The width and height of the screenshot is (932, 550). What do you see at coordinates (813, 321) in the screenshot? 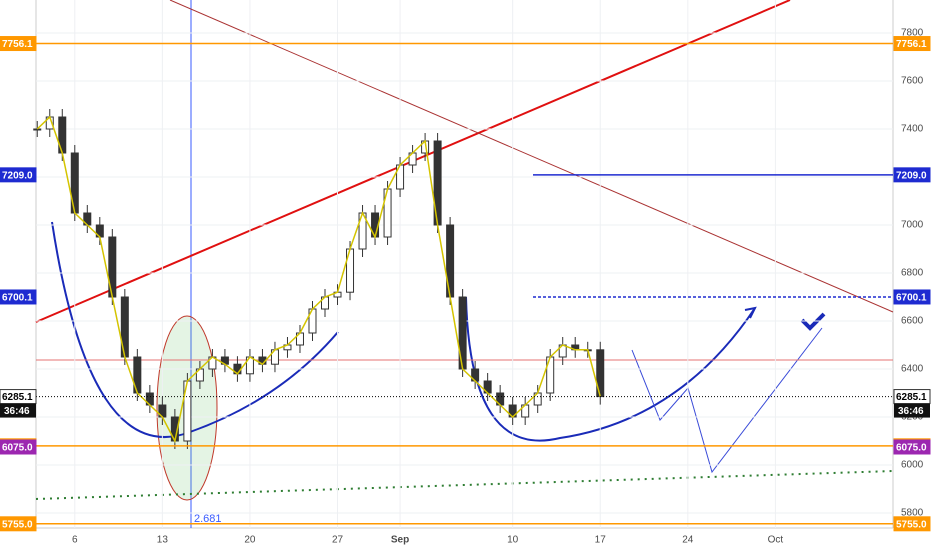
I see `checkmark` at bounding box center [813, 321].